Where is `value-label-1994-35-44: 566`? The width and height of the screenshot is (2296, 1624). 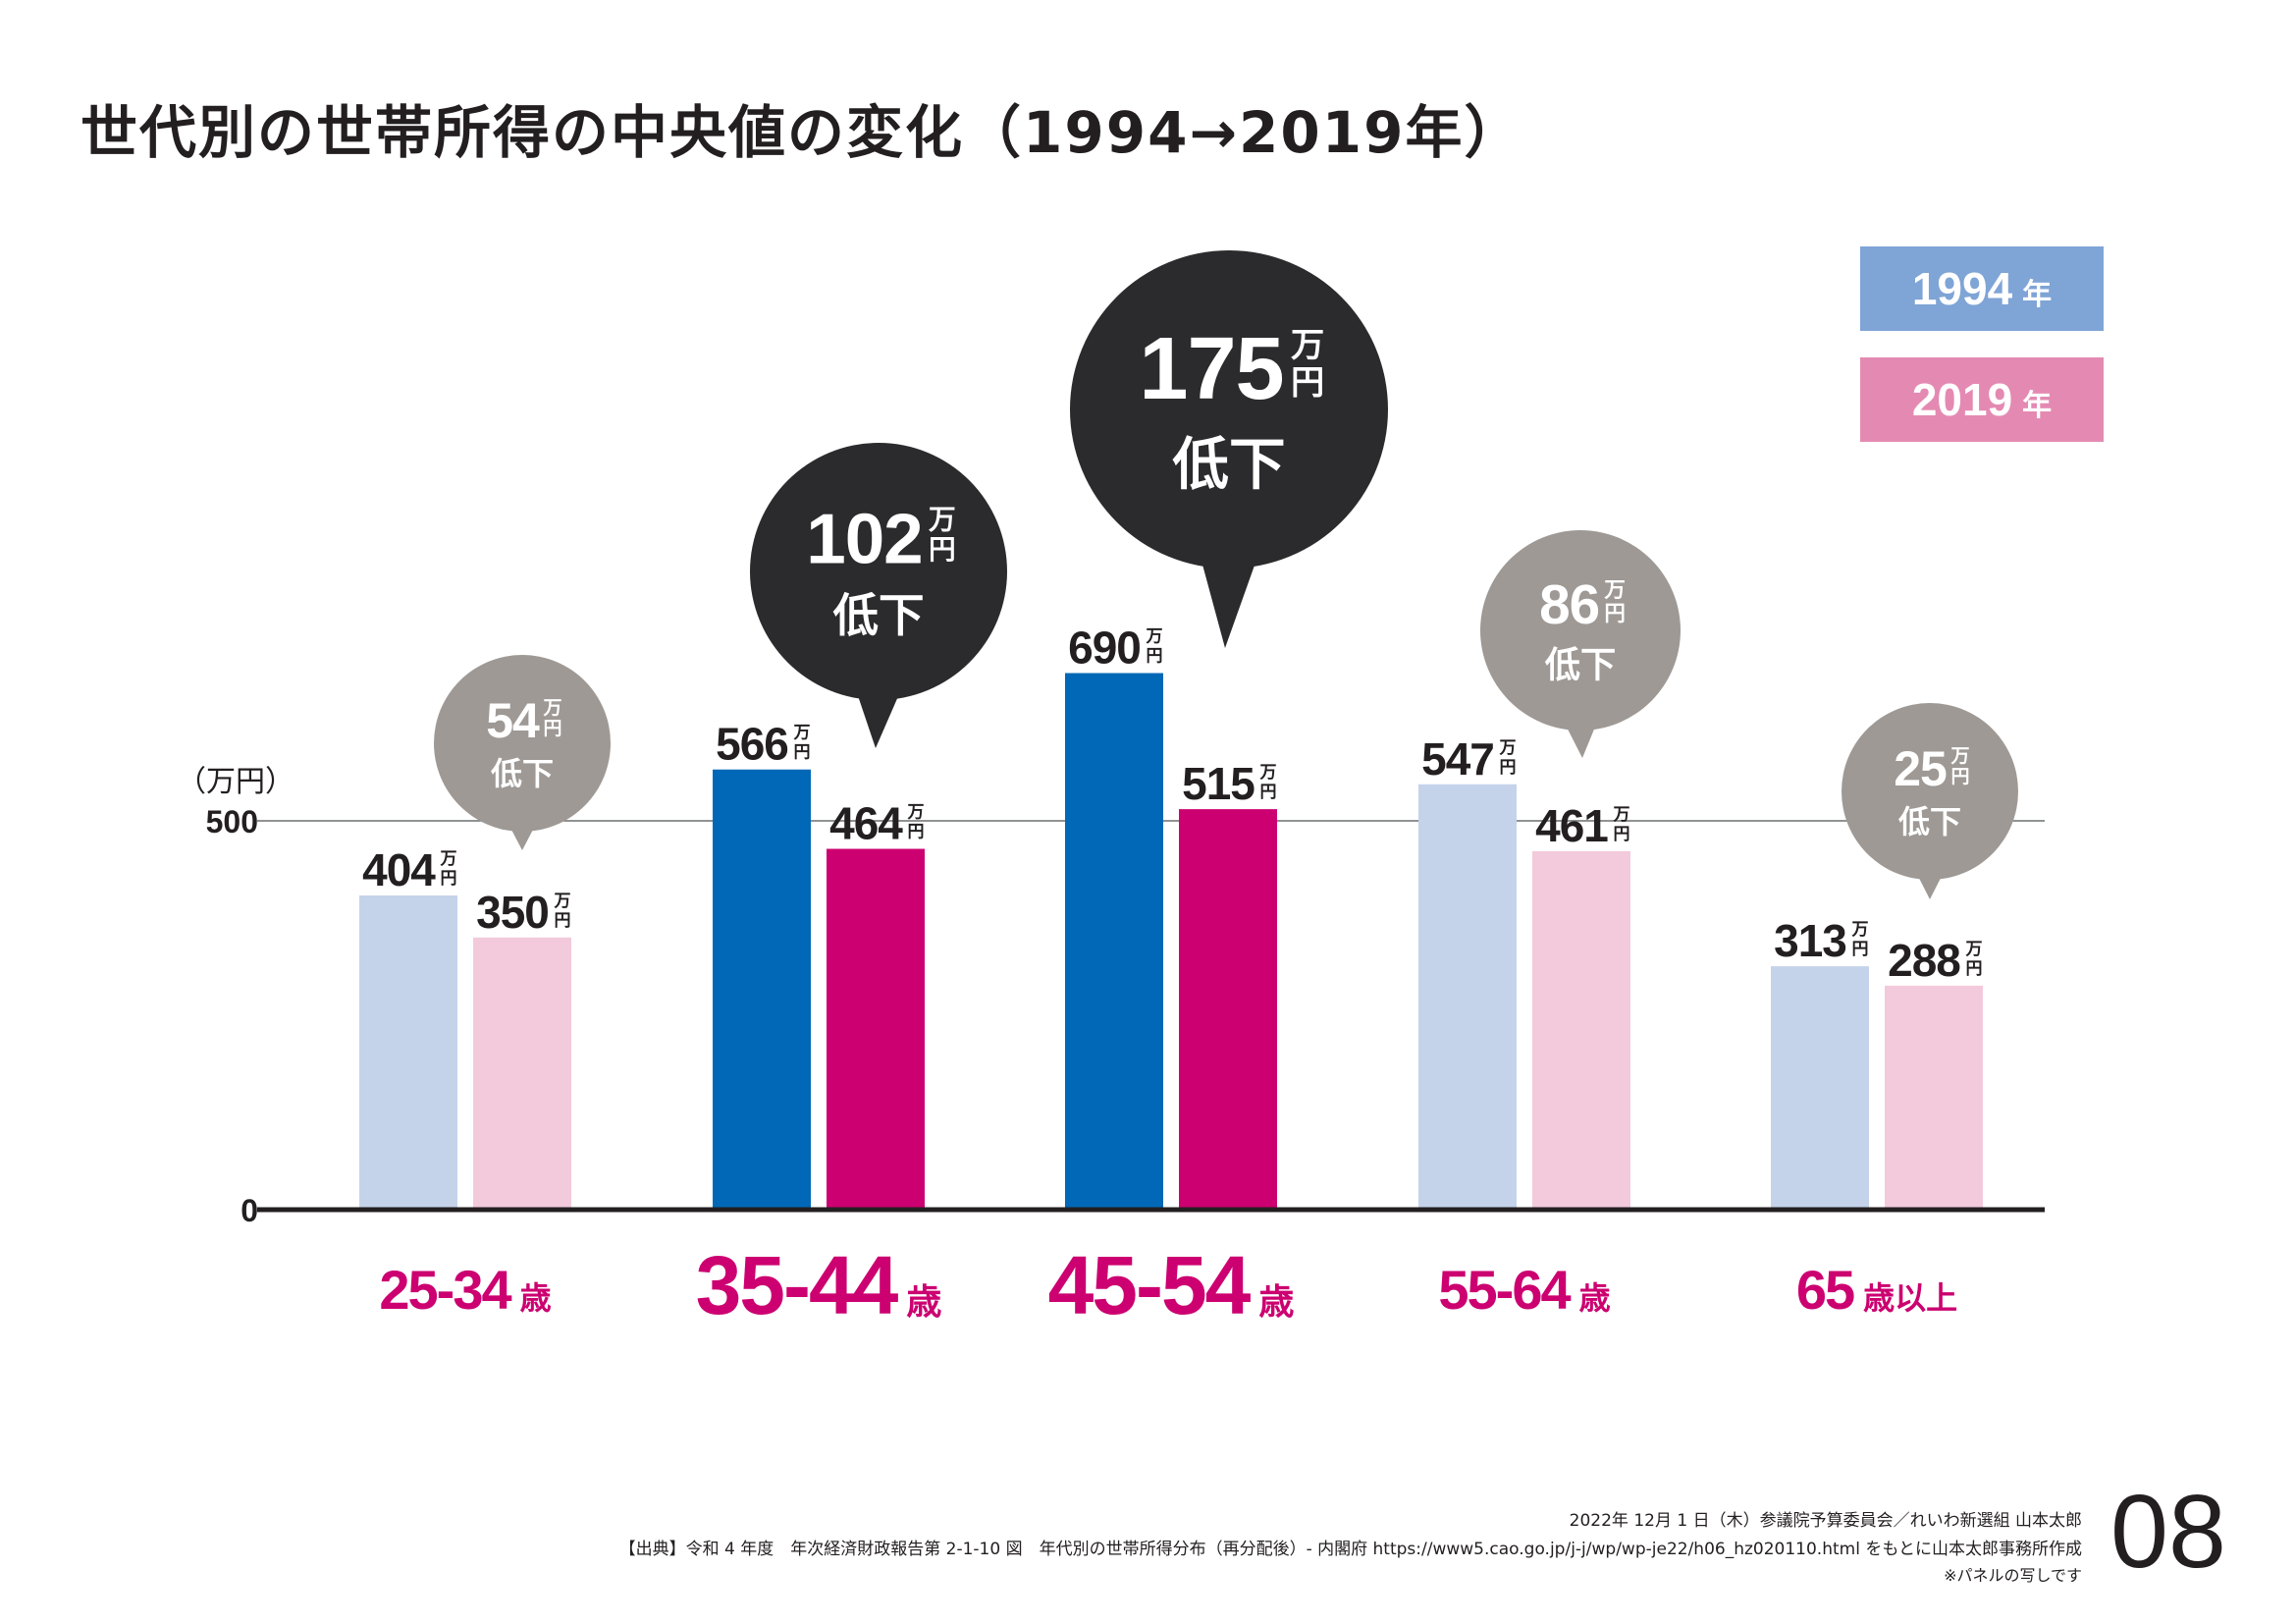
value-label-1994-35-44: 566 is located at coordinates (752, 744).